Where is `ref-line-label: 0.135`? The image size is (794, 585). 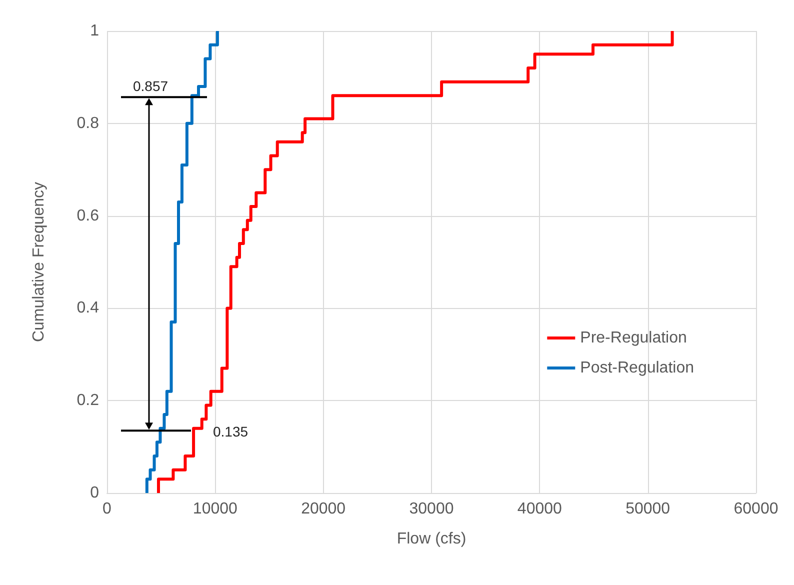 ref-line-label: 0.135 is located at coordinates (230, 432).